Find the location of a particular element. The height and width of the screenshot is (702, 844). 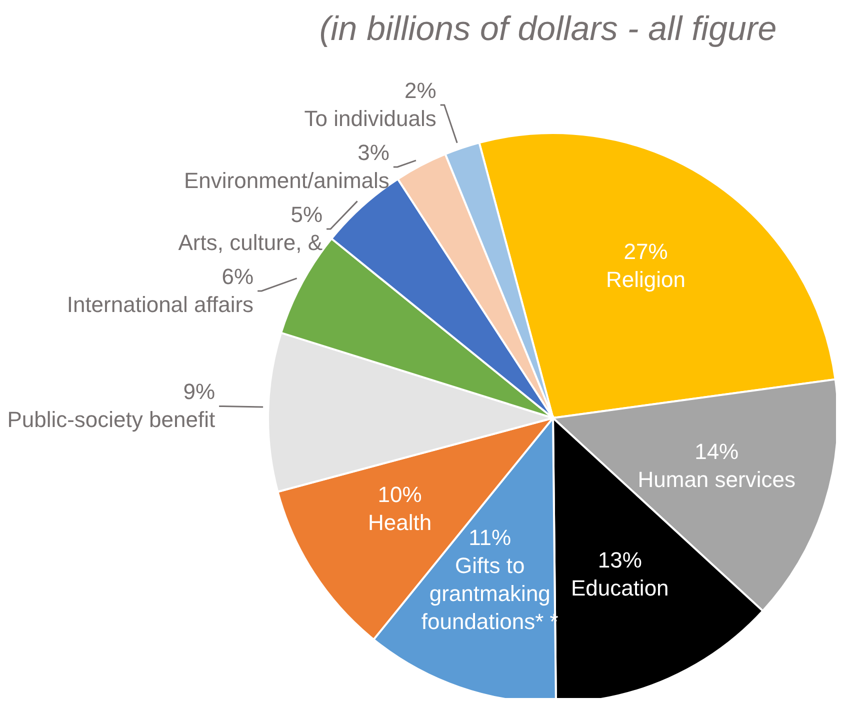

data-label: 10% is located at coordinates (400, 495).